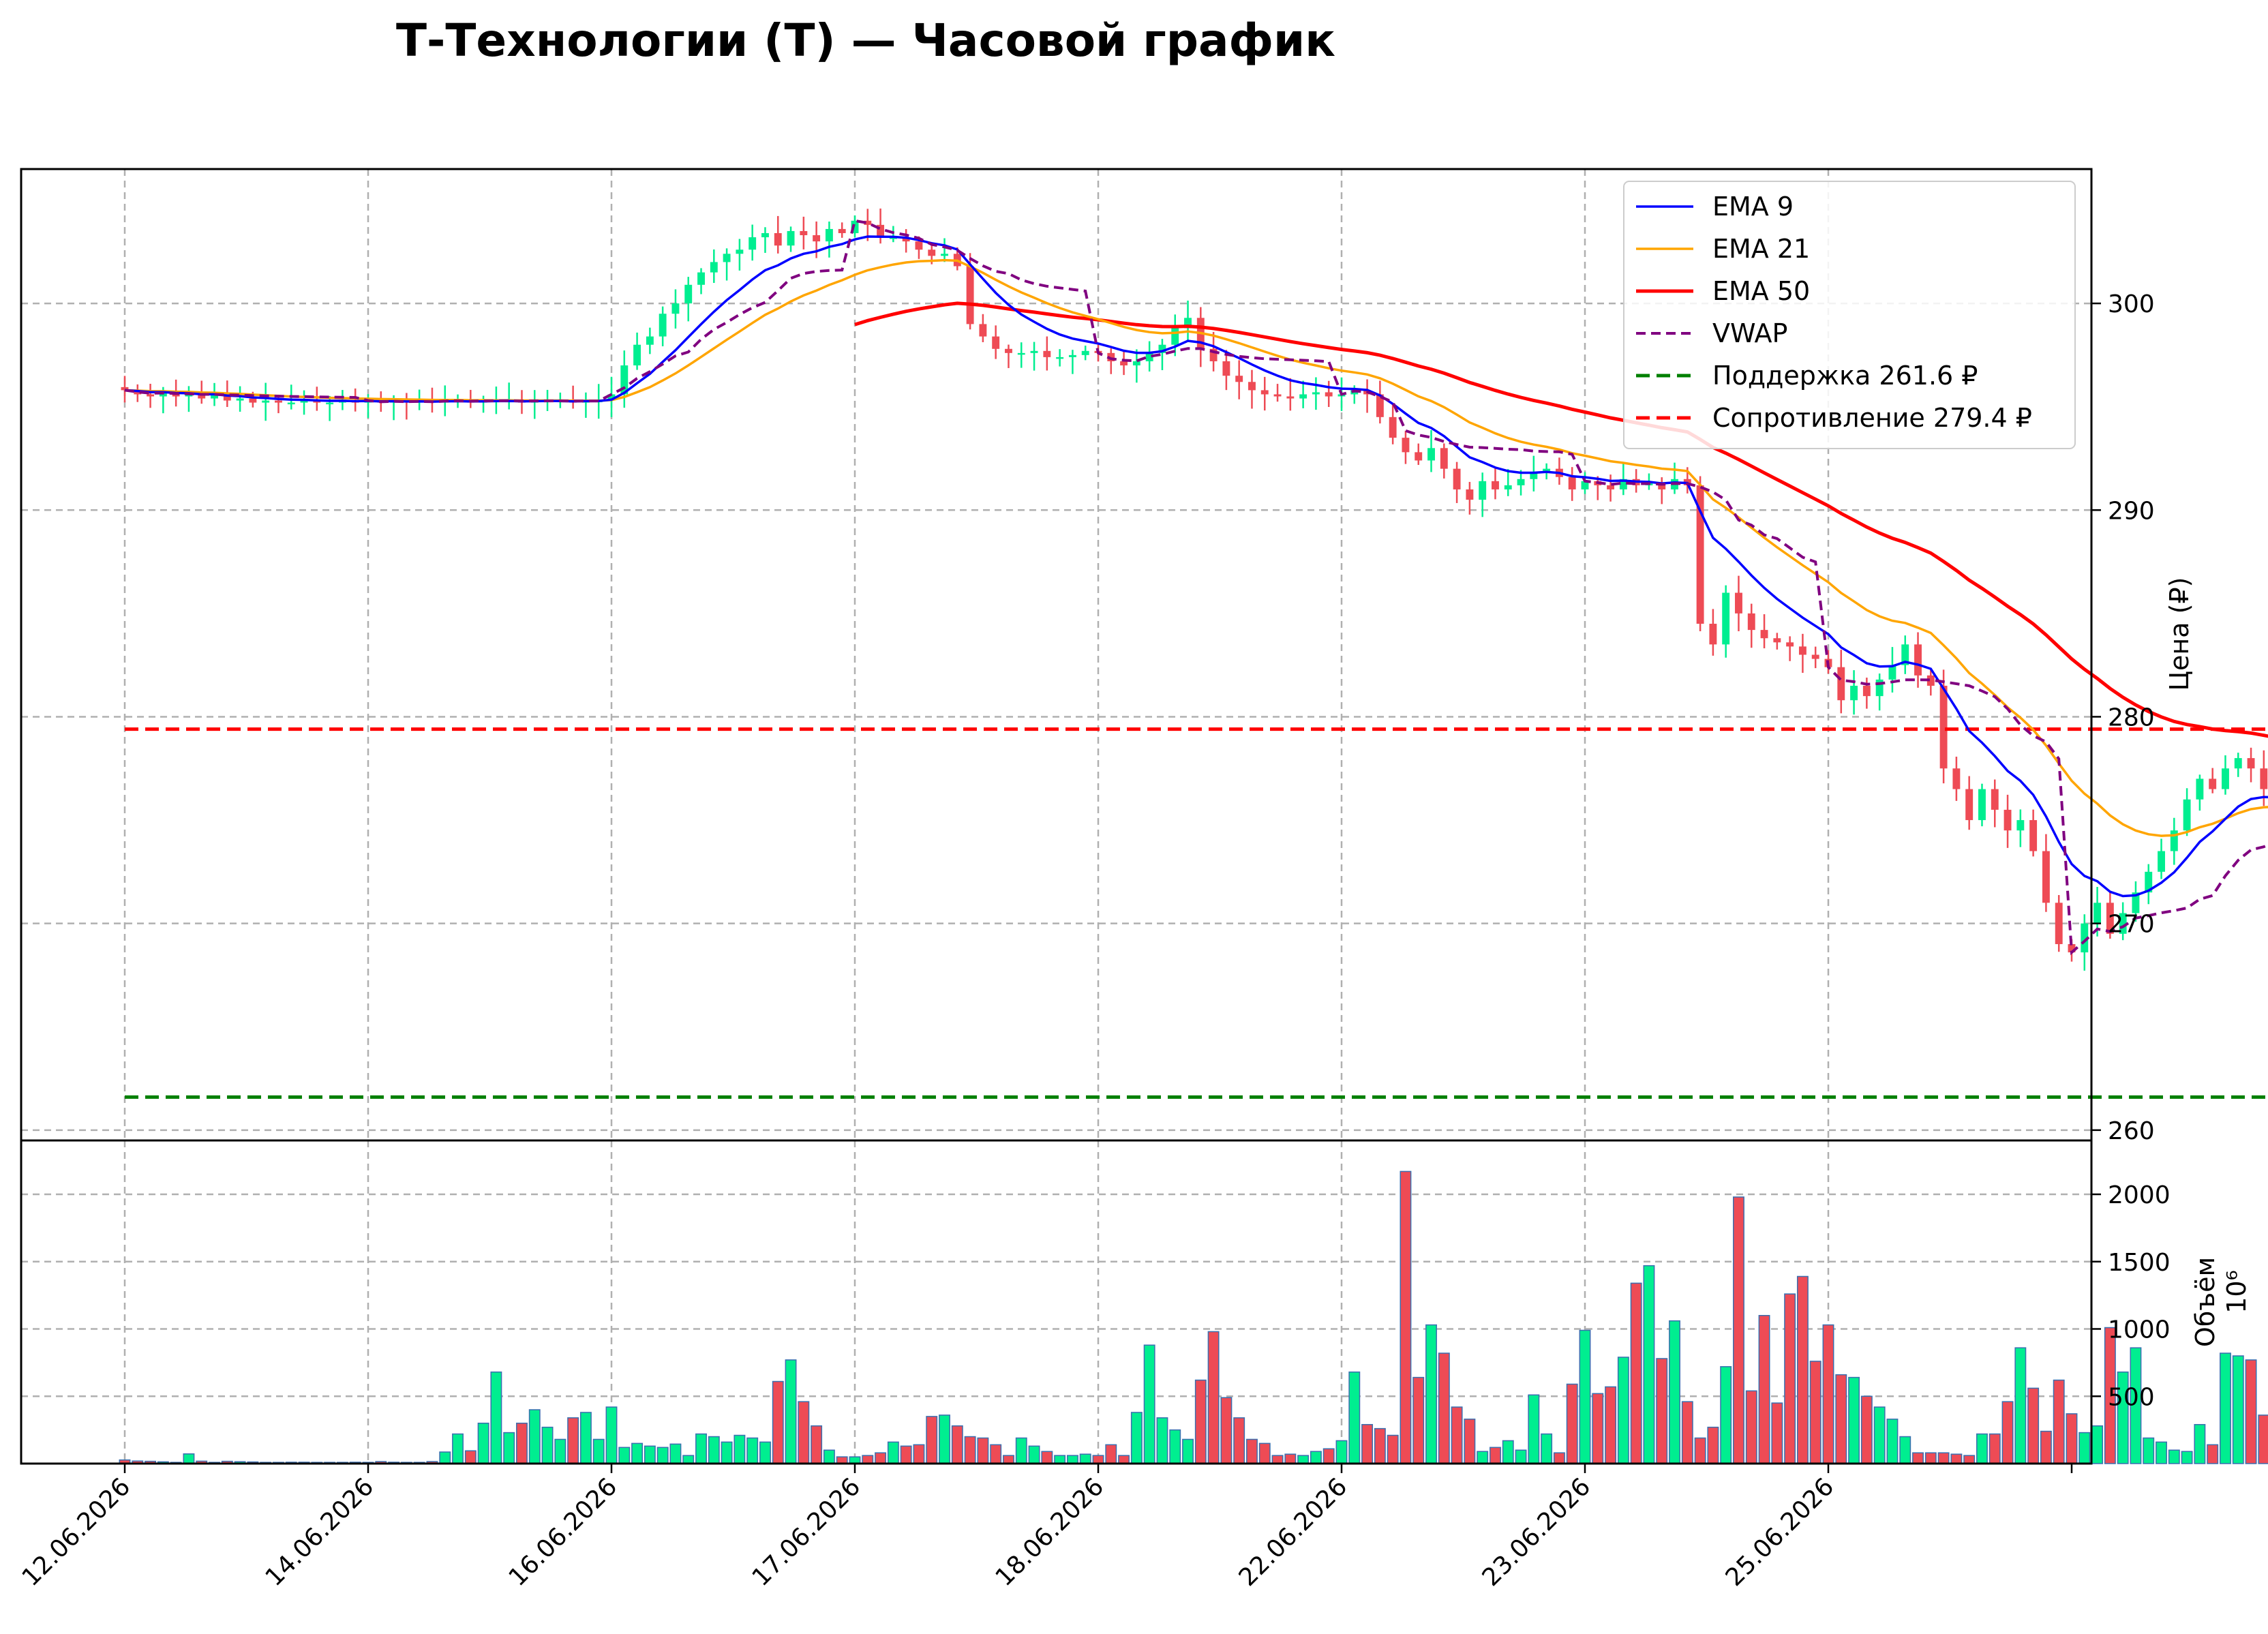 This screenshot has height=1634, width=2268. I want to click on volume-tick-label: 2000, so click(2139, 1195).